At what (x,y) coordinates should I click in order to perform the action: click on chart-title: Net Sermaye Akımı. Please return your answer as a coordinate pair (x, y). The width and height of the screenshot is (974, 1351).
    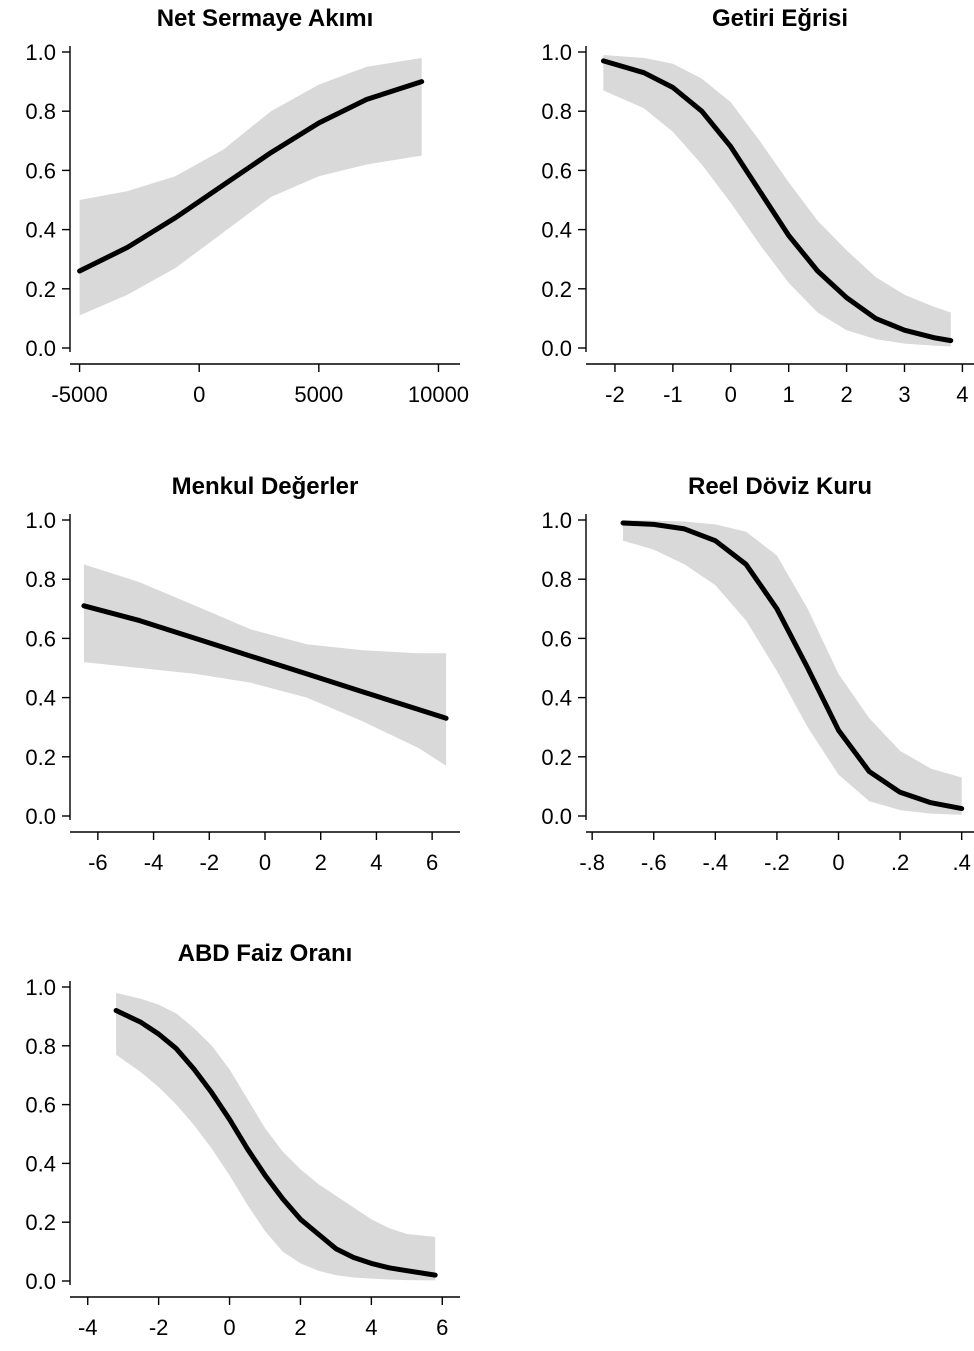
    Looking at the image, I should click on (265, 18).